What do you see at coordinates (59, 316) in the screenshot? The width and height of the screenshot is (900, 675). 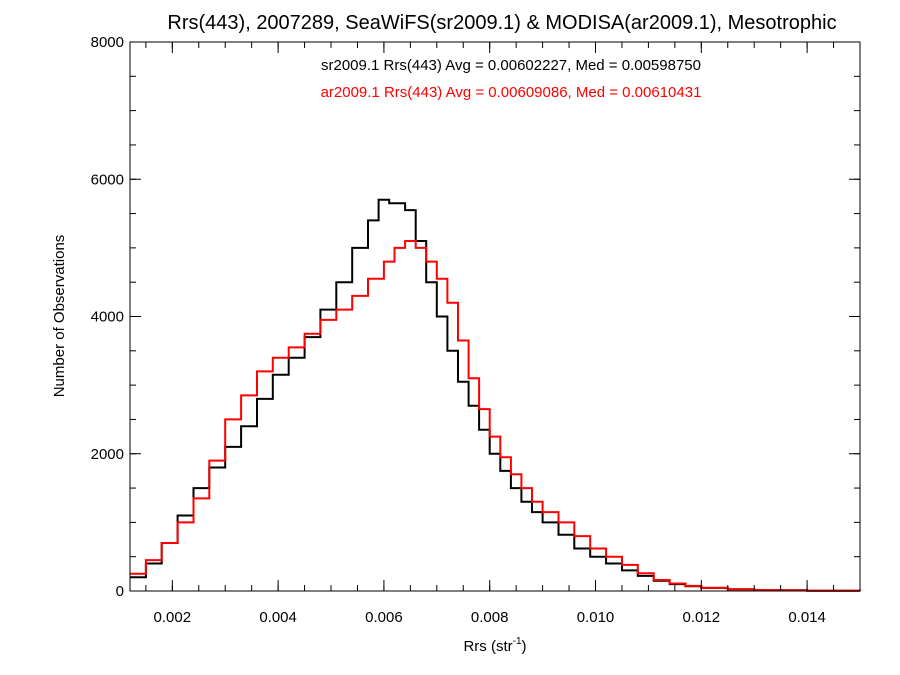 I see `y-axis-label: Number of Observations` at bounding box center [59, 316].